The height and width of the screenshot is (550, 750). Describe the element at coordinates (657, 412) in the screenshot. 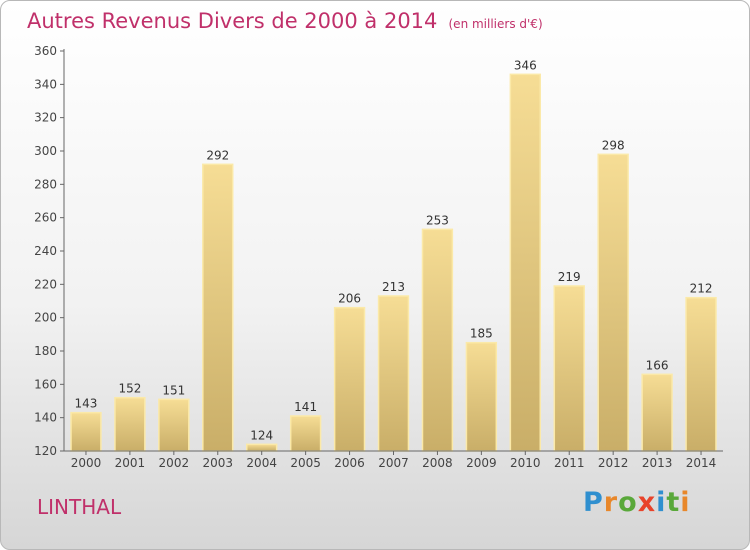

I see `bar-2013` at that location.